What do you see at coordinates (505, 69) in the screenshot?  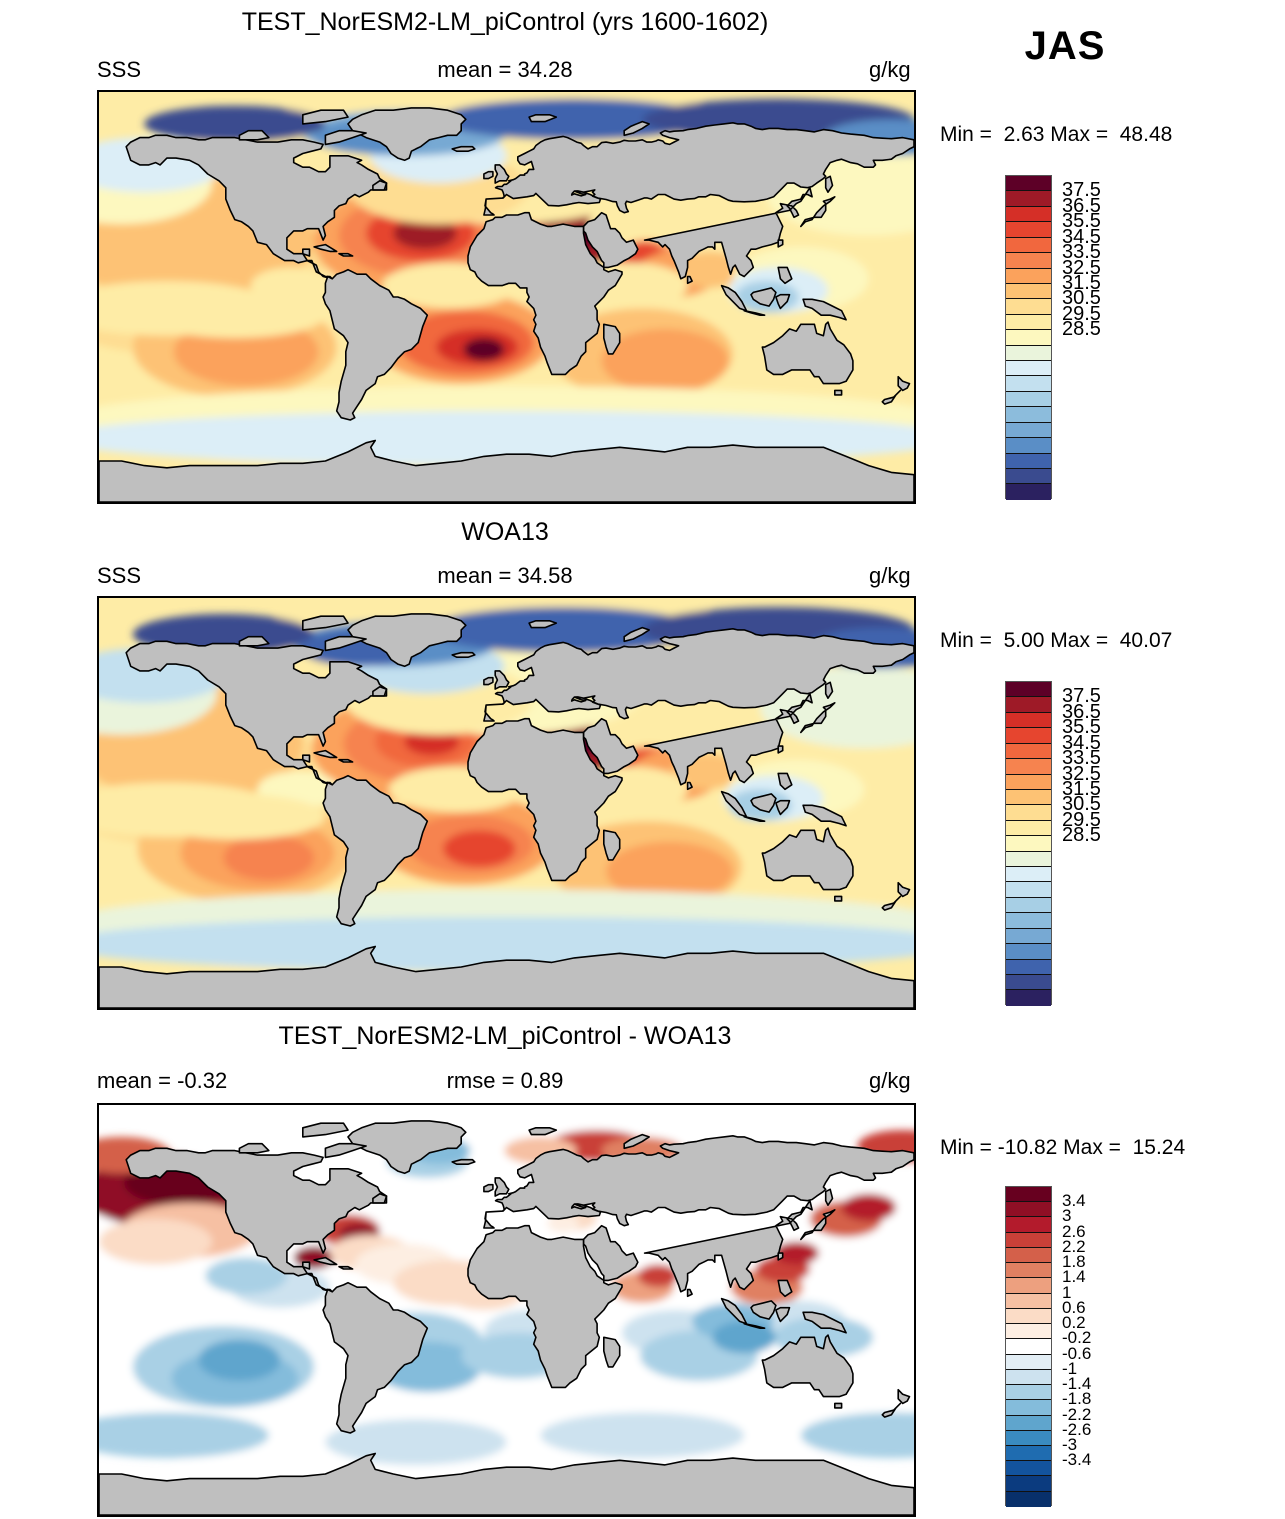 I see `model-center-label: mean = 34.28` at bounding box center [505, 69].